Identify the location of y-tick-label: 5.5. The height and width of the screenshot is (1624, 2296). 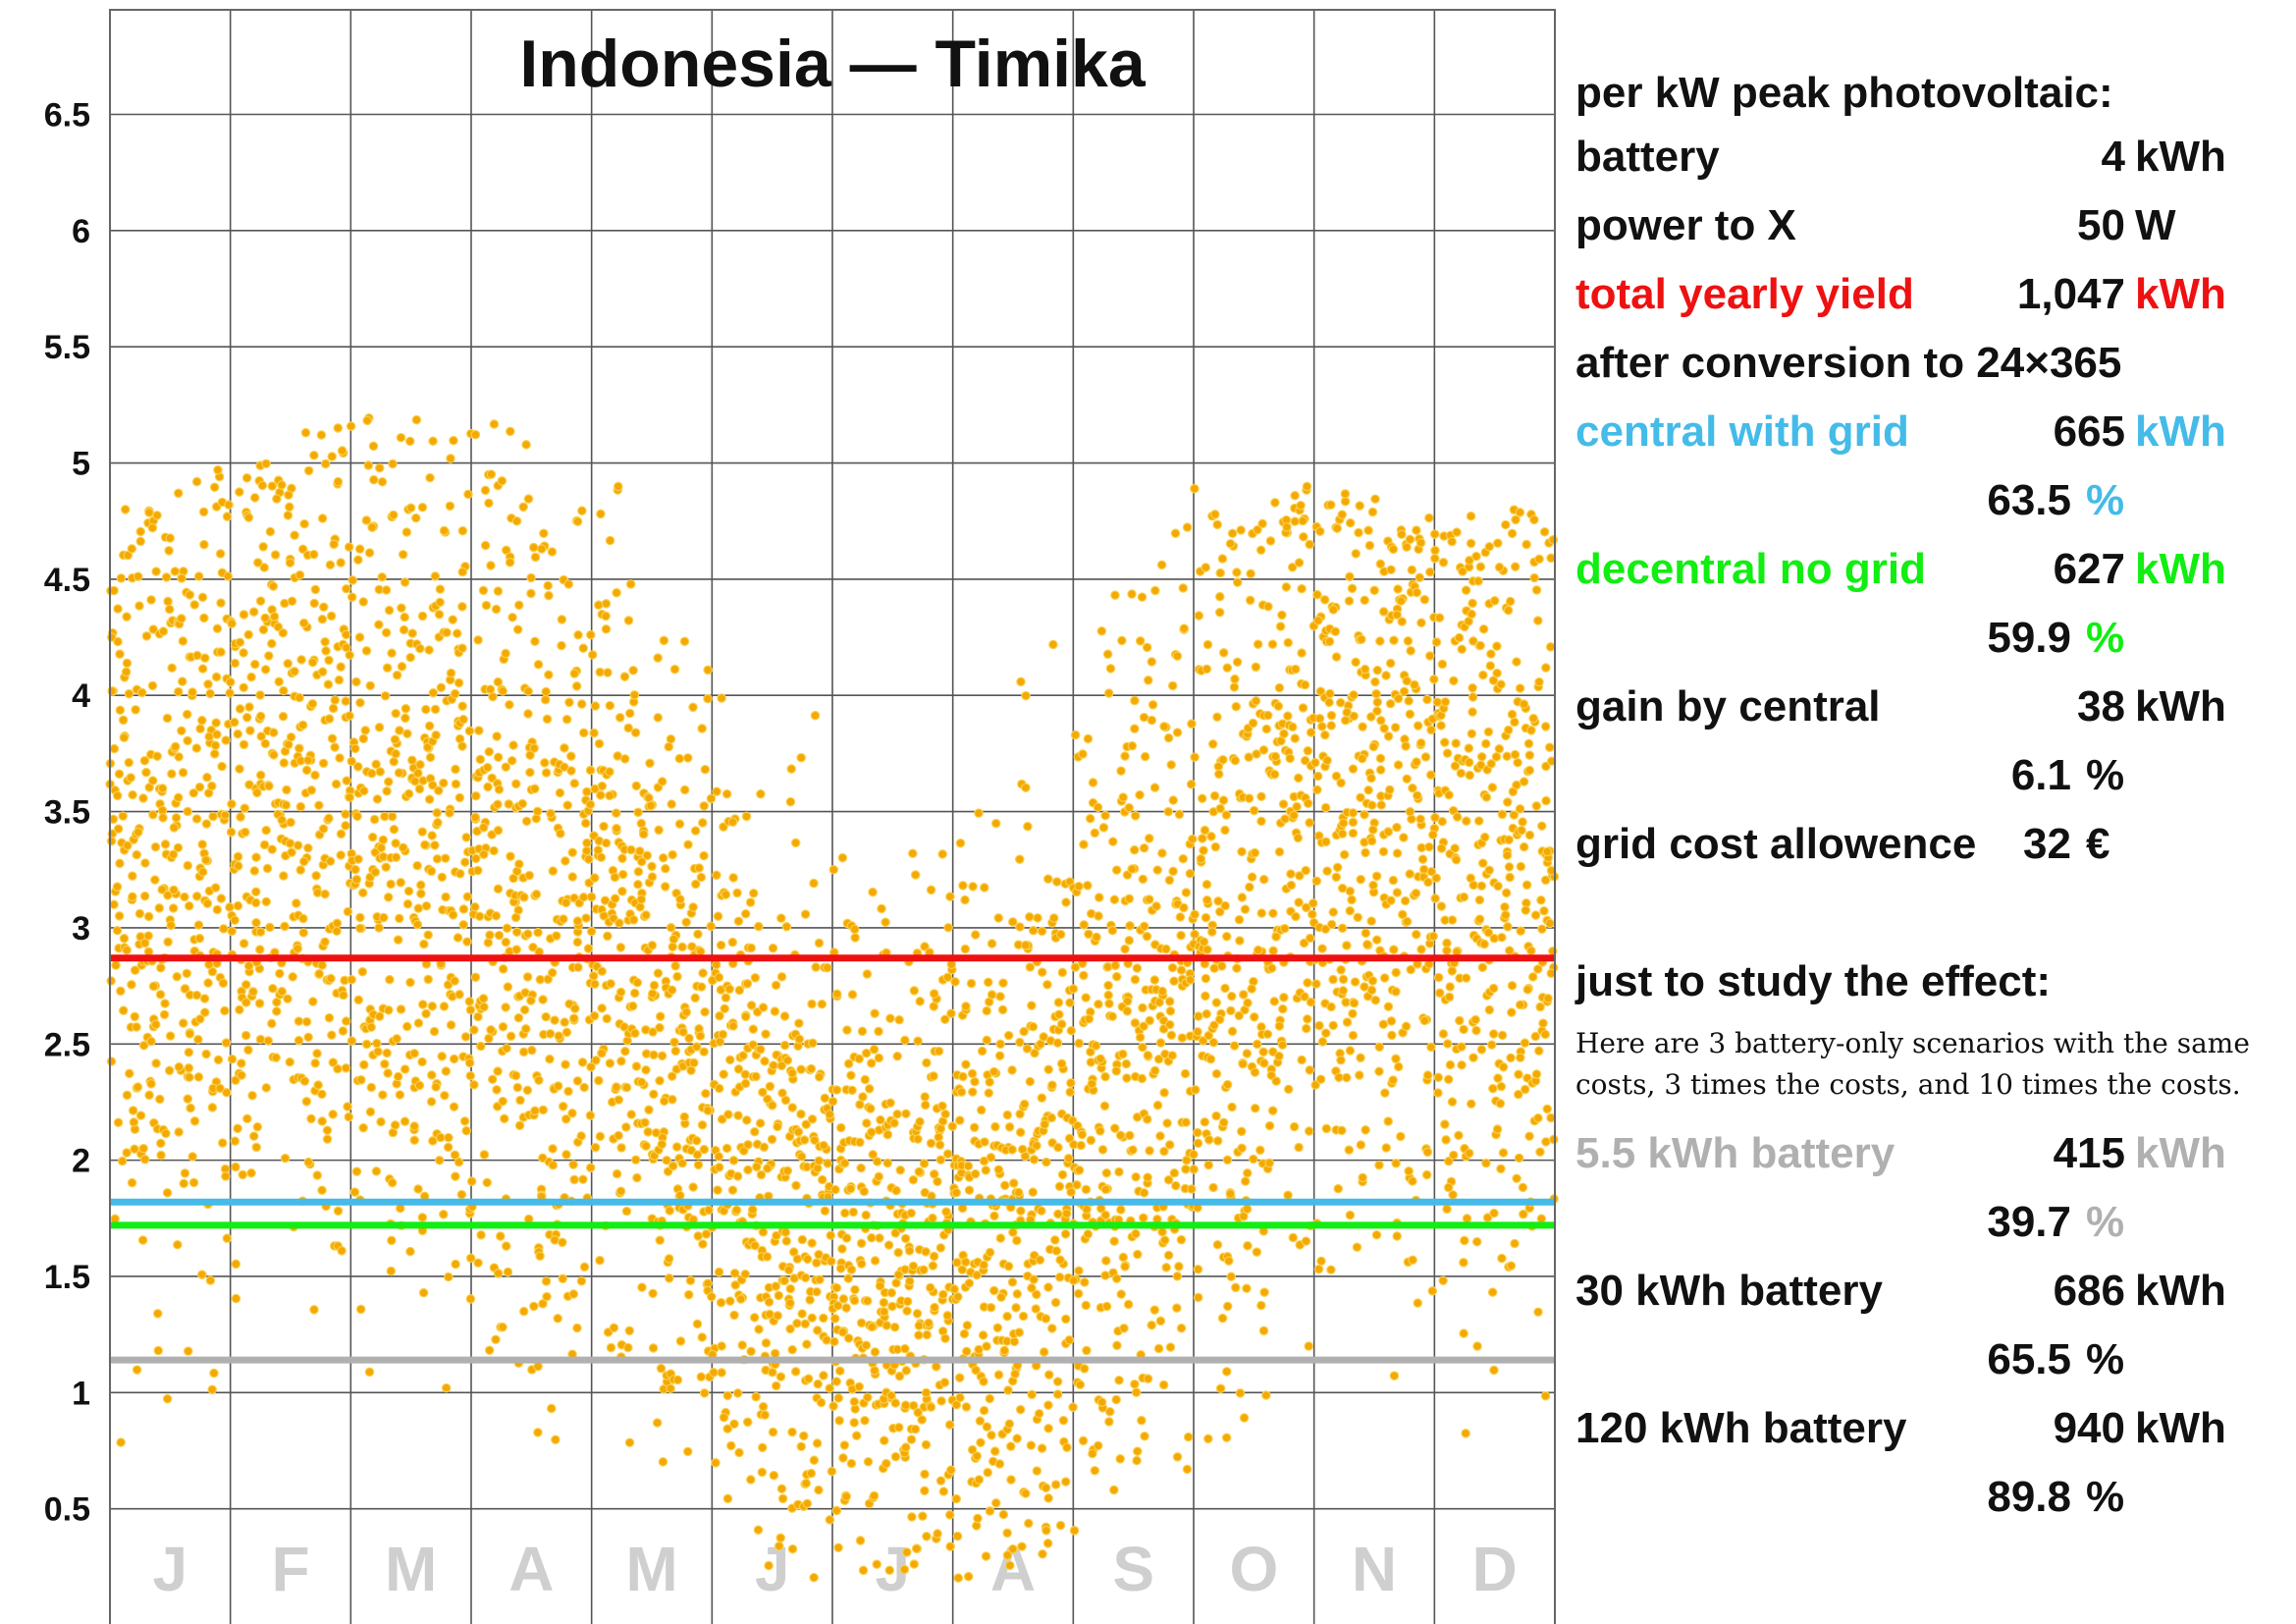
(67, 347).